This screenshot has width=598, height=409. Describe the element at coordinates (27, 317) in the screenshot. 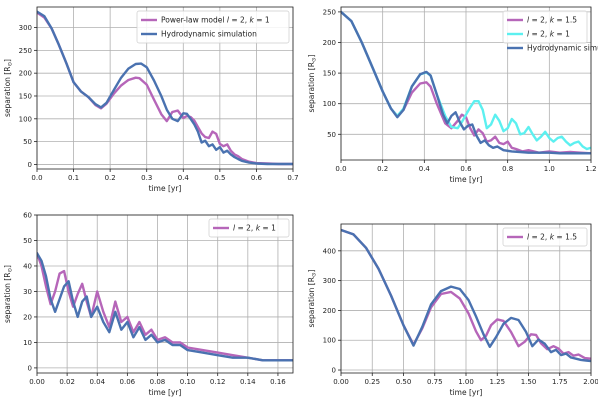

I see `y-tick-label: 20` at that location.